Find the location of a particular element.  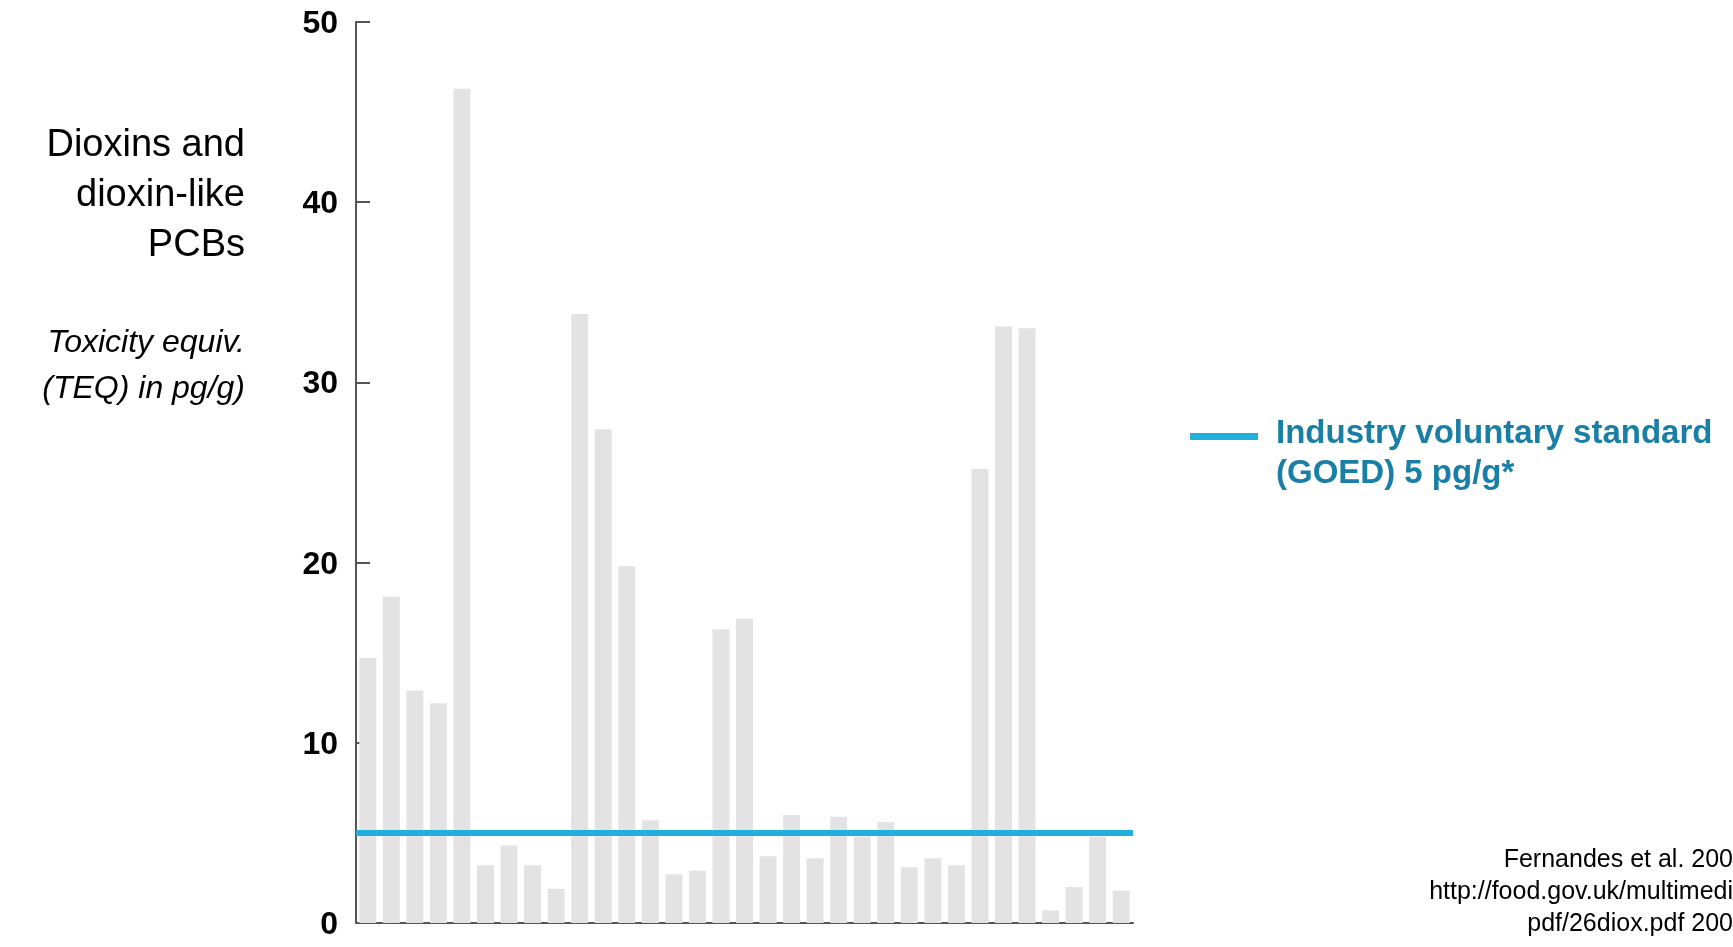

text: Fernandes et al. 200 is located at coordinates (1617, 858).